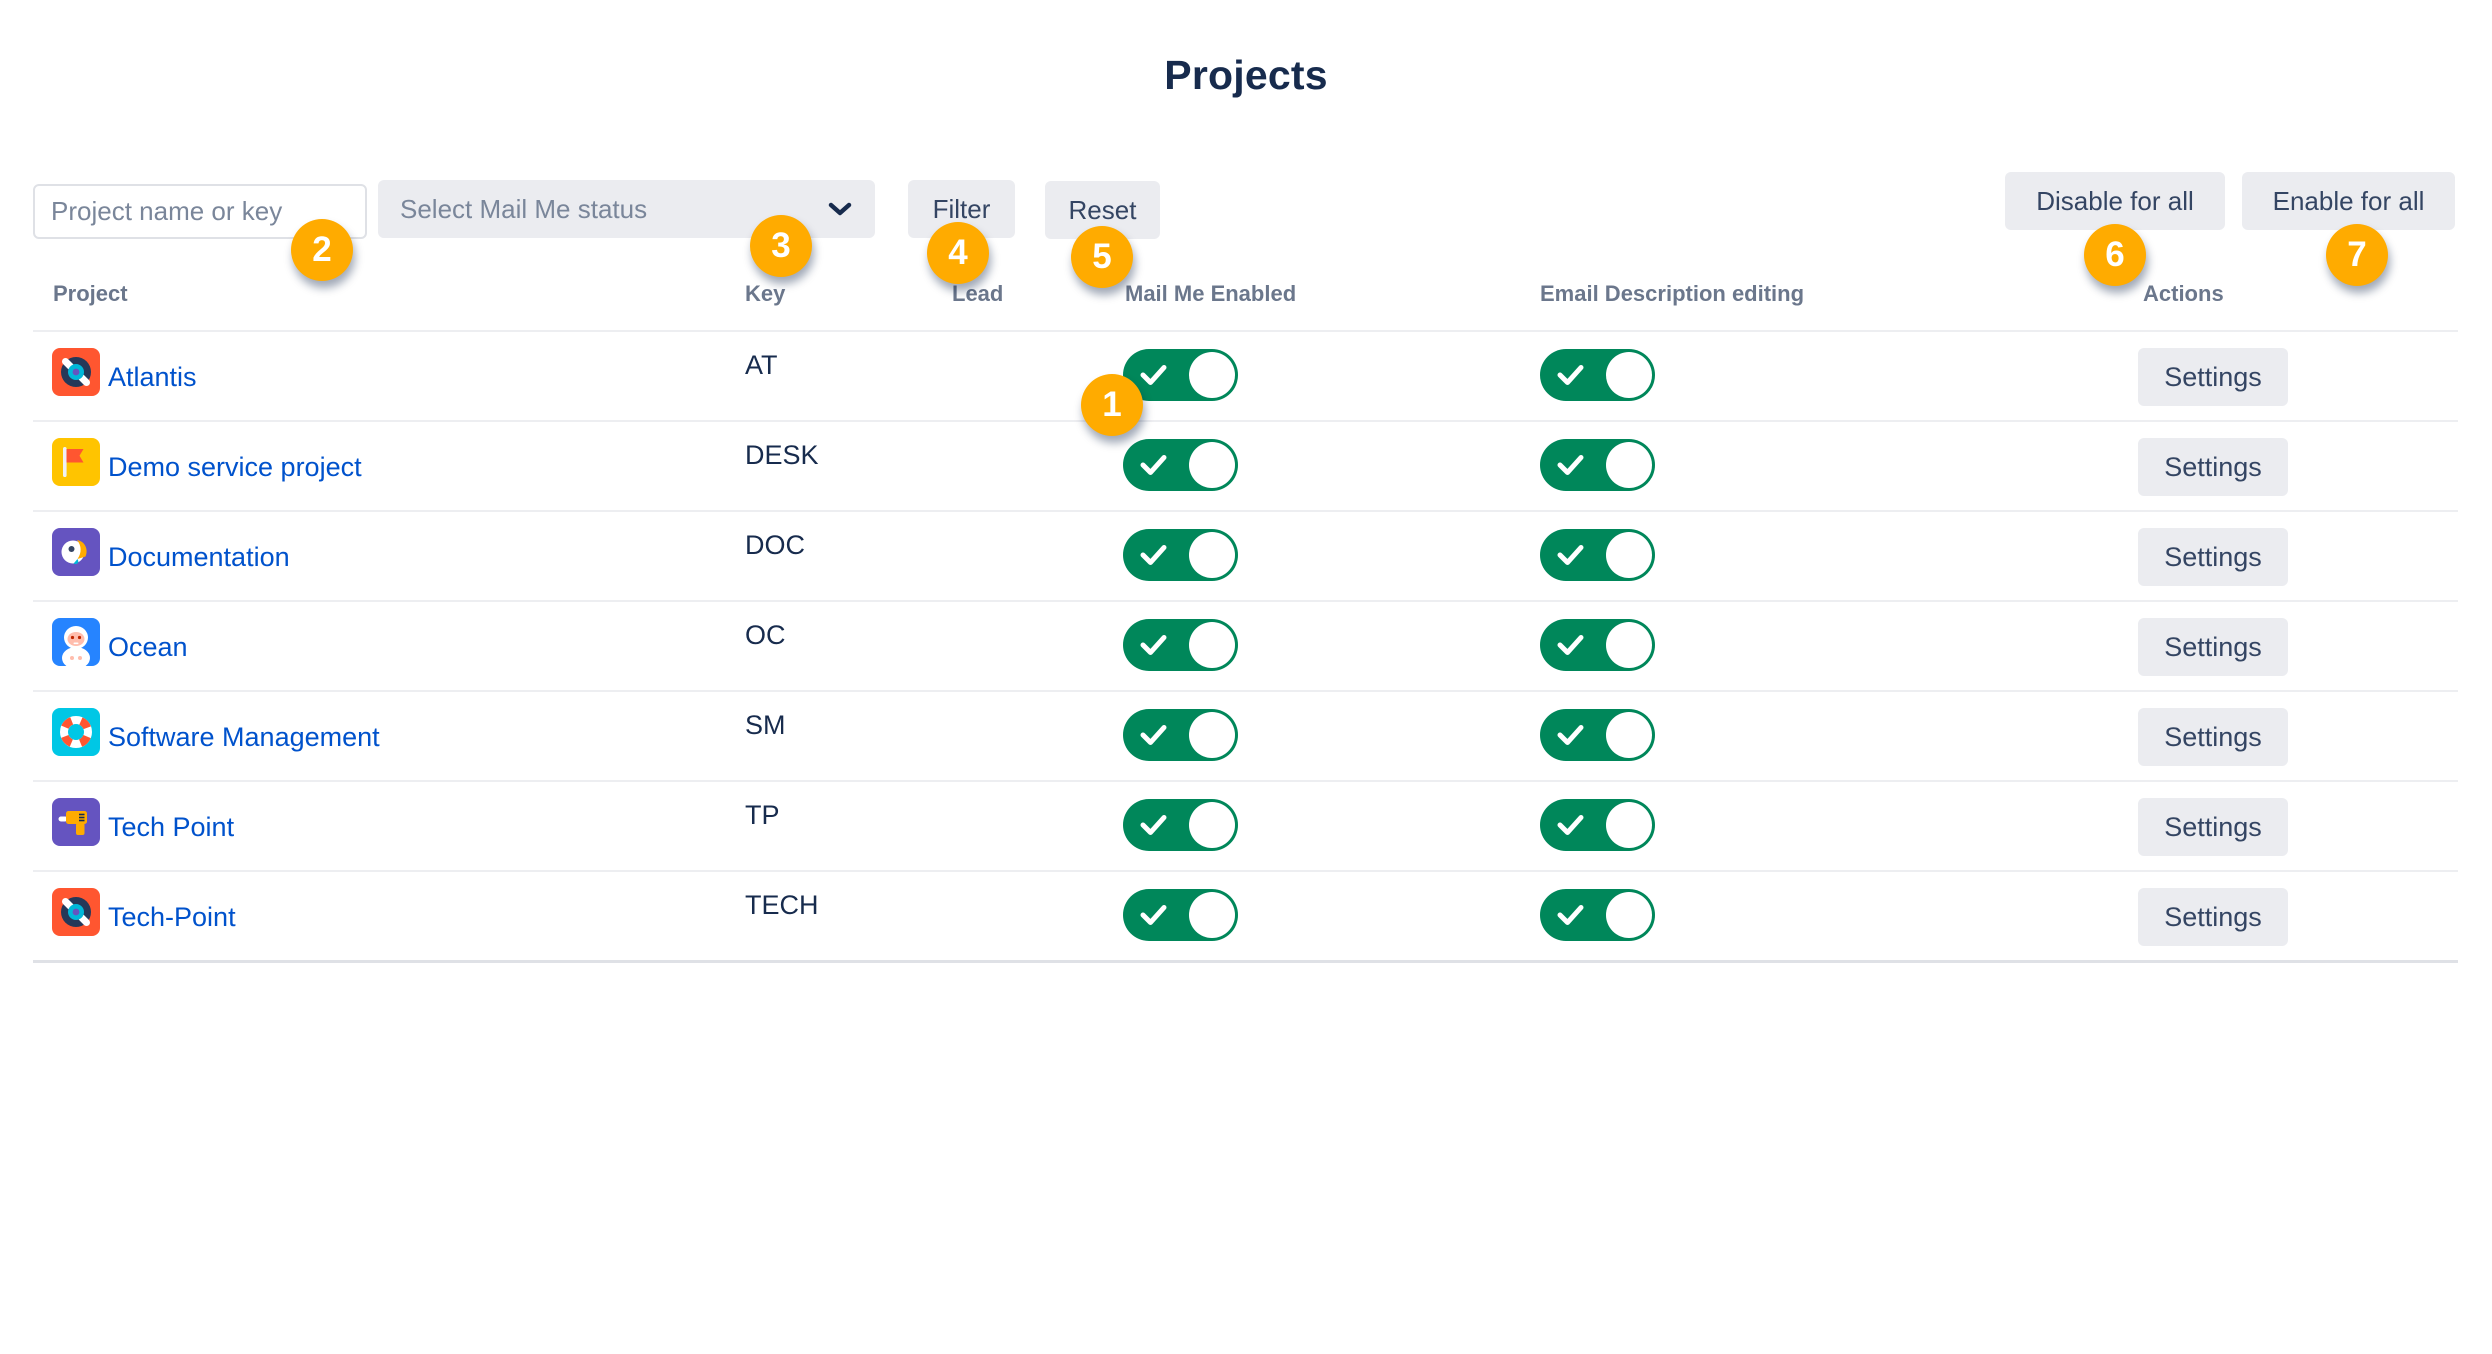 This screenshot has height=1354, width=2492. I want to click on project-link: Atlantis, so click(152, 376).